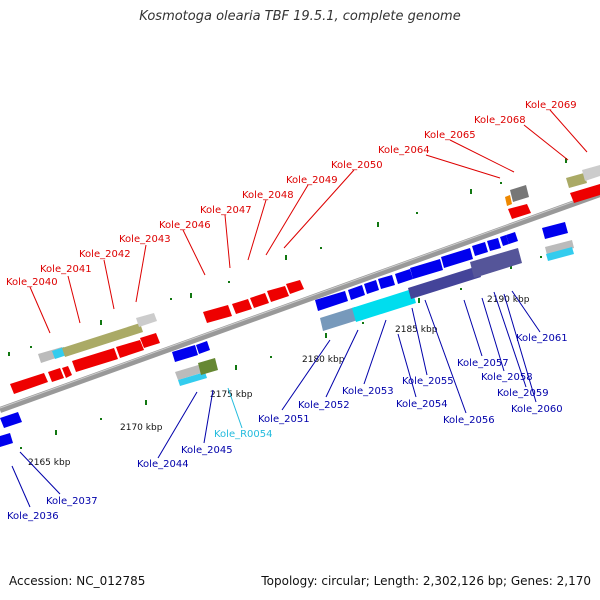 This screenshot has width=600, height=600. What do you see at coordinates (185, 225) in the screenshot?
I see `gene-label: Kole_2046` at bounding box center [185, 225].